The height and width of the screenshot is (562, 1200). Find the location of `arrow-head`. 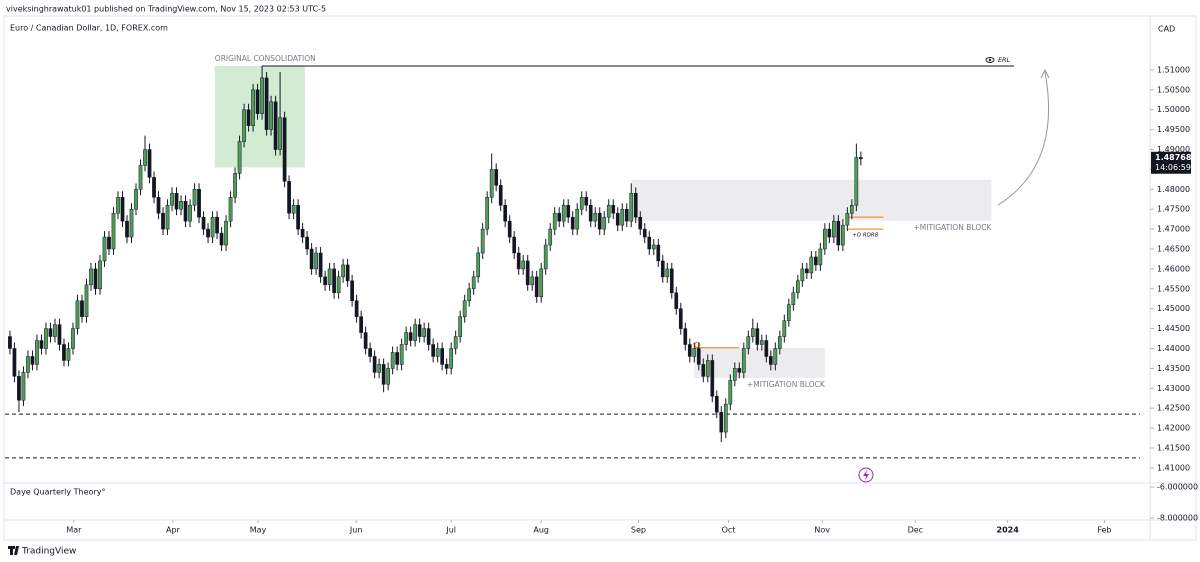

arrow-head is located at coordinates (1045, 73).